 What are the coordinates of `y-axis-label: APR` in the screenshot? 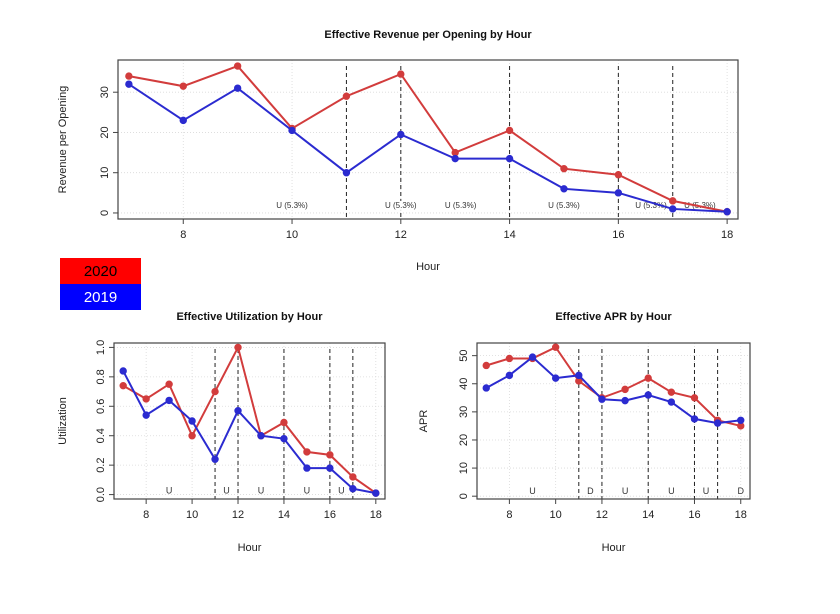 It's located at (424, 421).